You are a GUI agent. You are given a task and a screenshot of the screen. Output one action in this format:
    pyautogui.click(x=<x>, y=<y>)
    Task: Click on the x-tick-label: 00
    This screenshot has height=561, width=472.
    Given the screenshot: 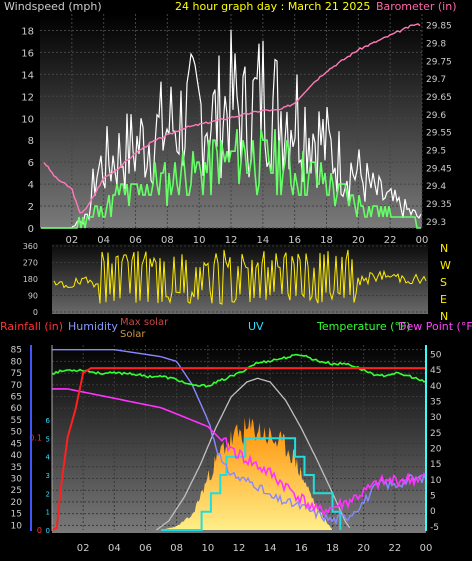 What is the action you would take?
    pyautogui.click(x=426, y=548)
    